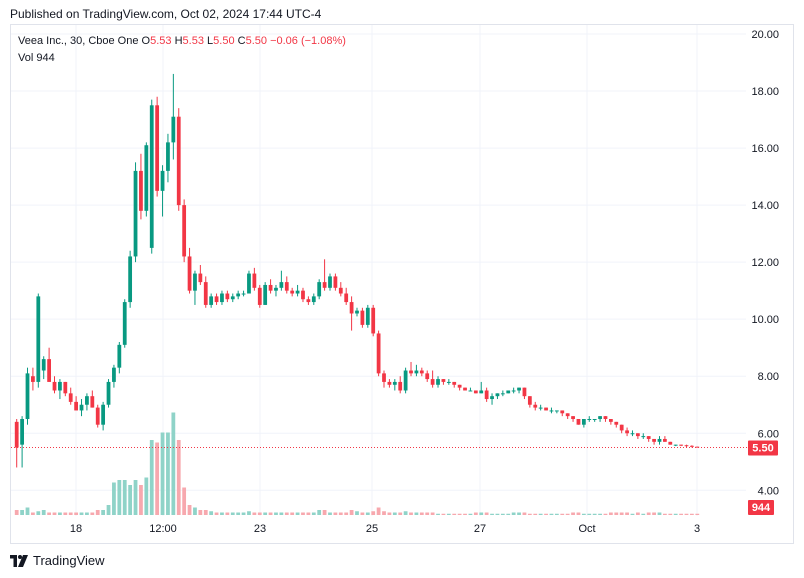 The image size is (804, 578). Describe the element at coordinates (765, 149) in the screenshot. I see `price-tick-label: 16.00` at that location.